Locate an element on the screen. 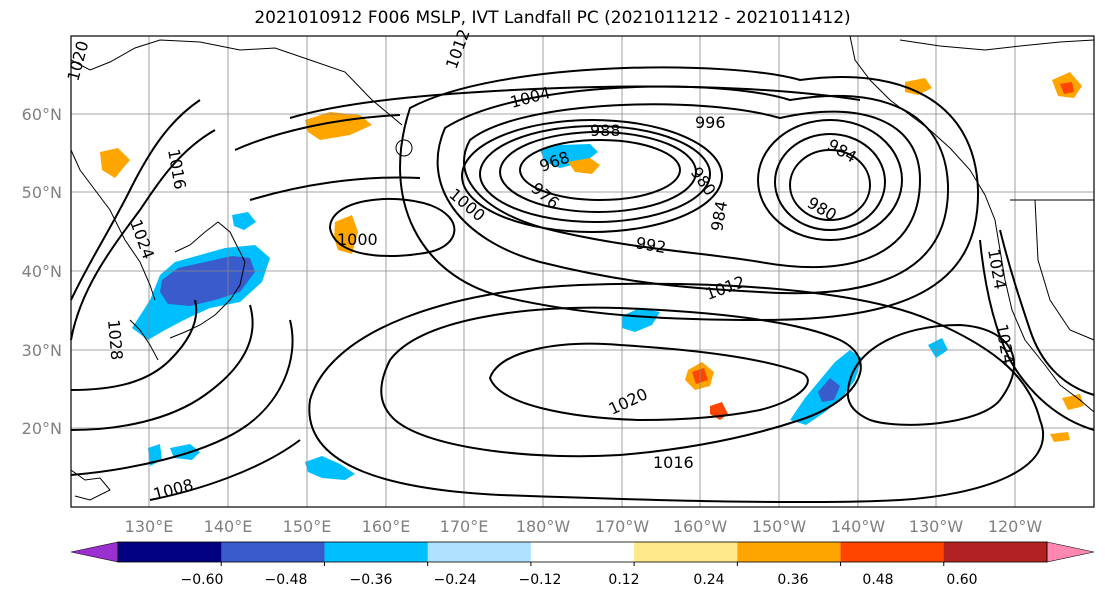 The image size is (1105, 601). lat-label-50n: 50°N is located at coordinates (42, 192).